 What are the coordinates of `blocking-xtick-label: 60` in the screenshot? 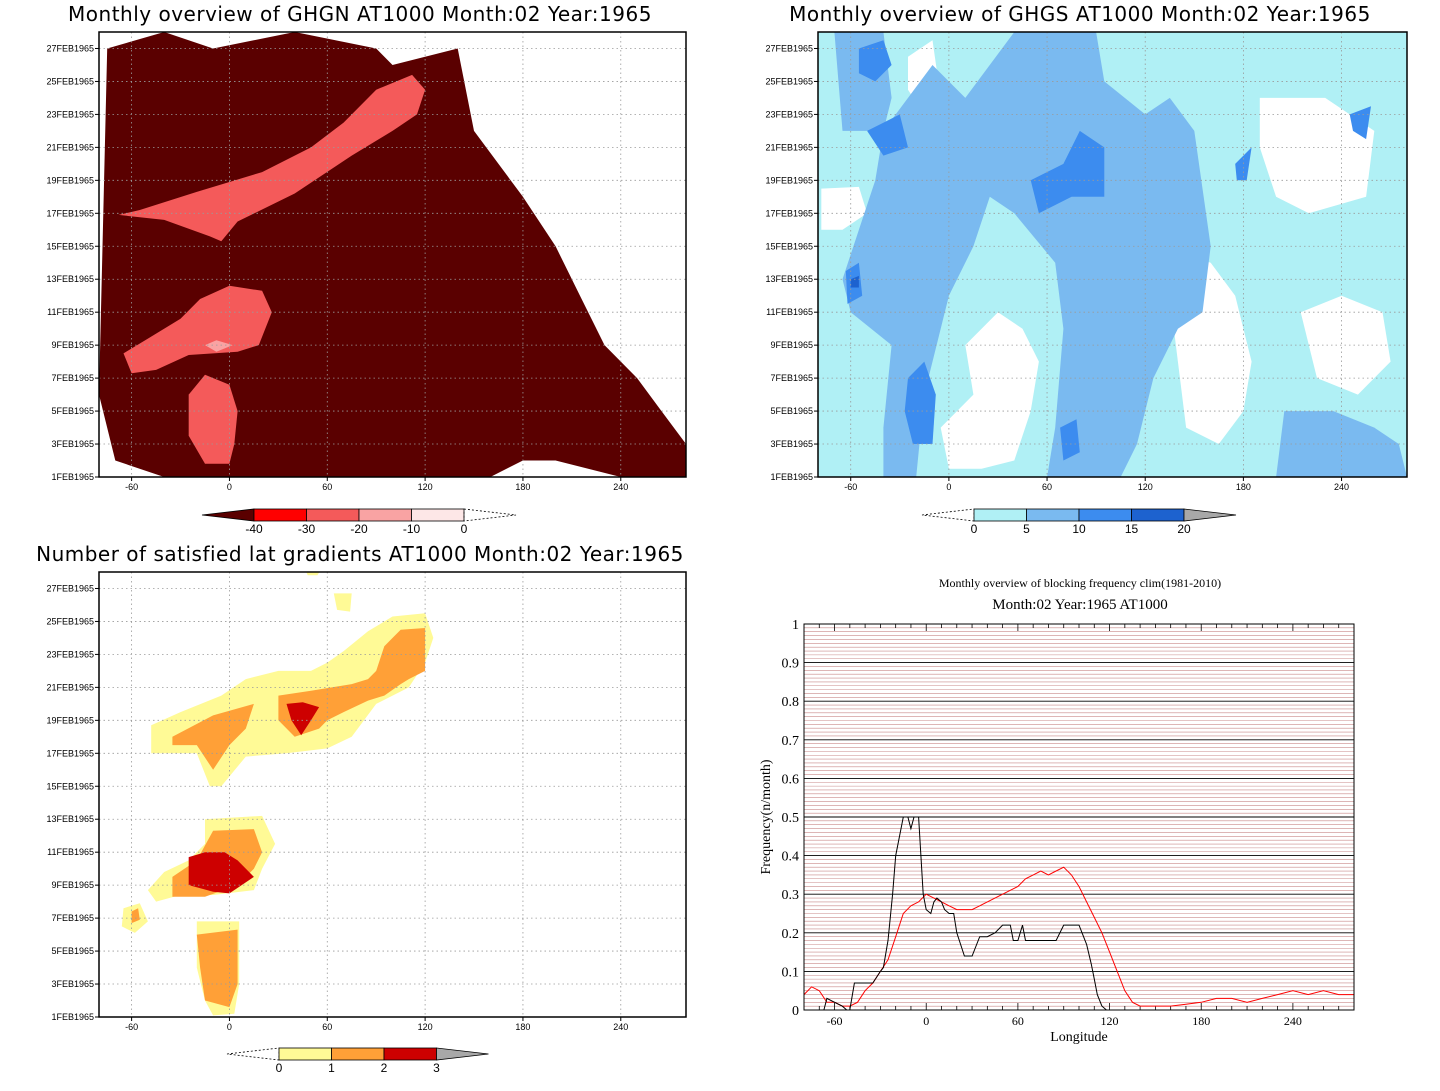 It's located at (1018, 1021).